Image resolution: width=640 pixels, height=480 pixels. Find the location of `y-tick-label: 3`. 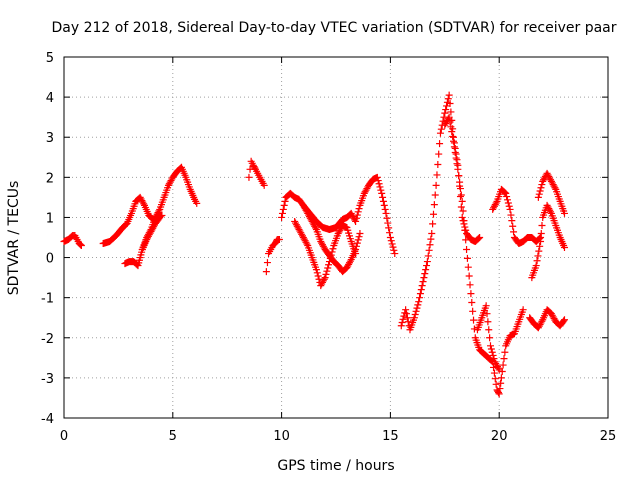

y-tick-label: 3 is located at coordinates (50, 138).